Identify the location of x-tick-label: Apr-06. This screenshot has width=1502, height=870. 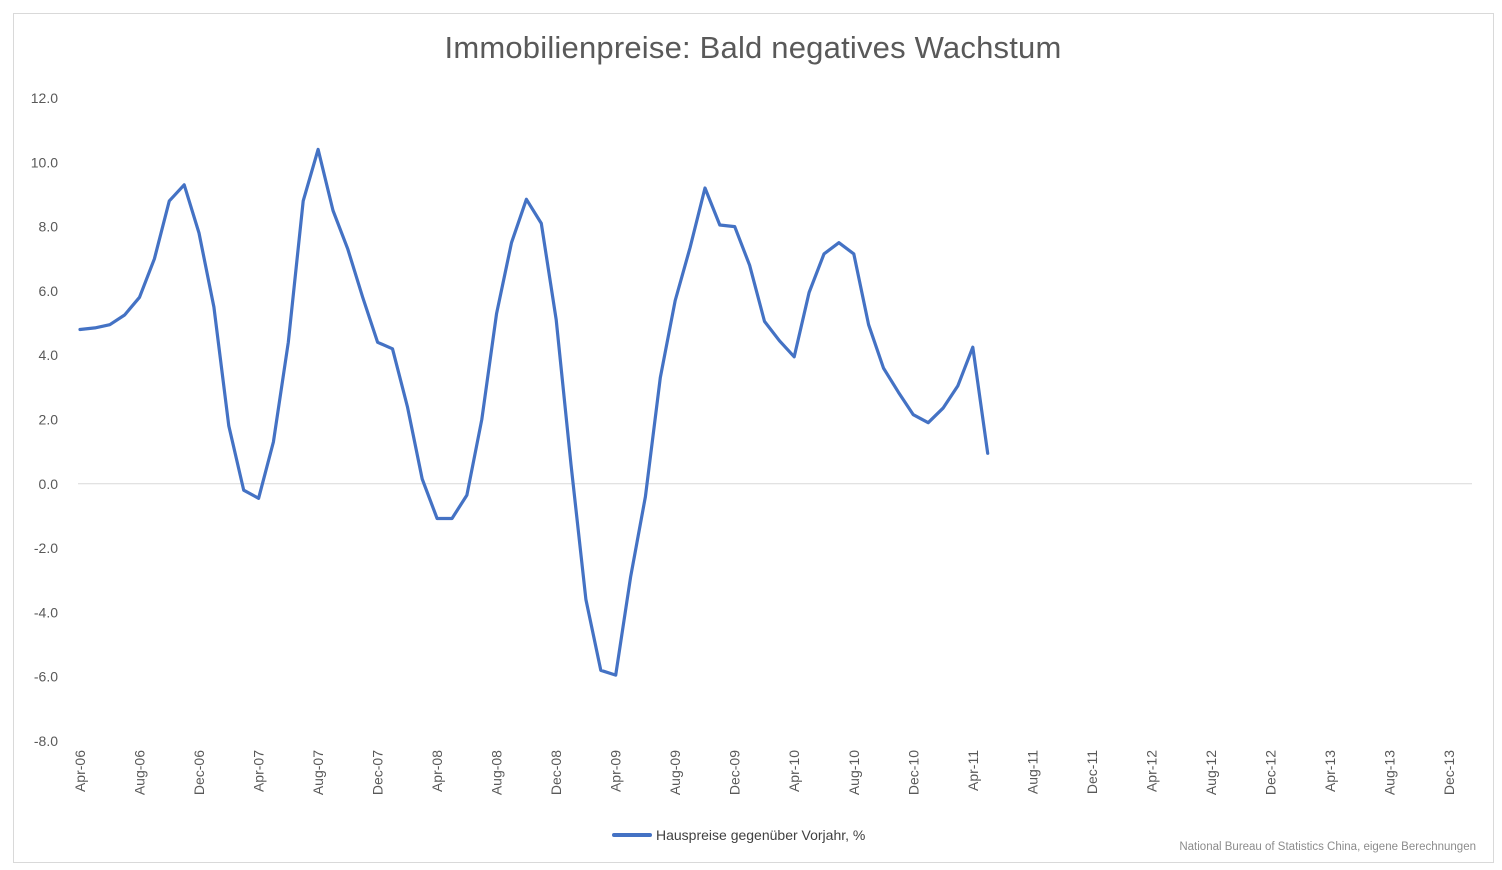
(80, 771).